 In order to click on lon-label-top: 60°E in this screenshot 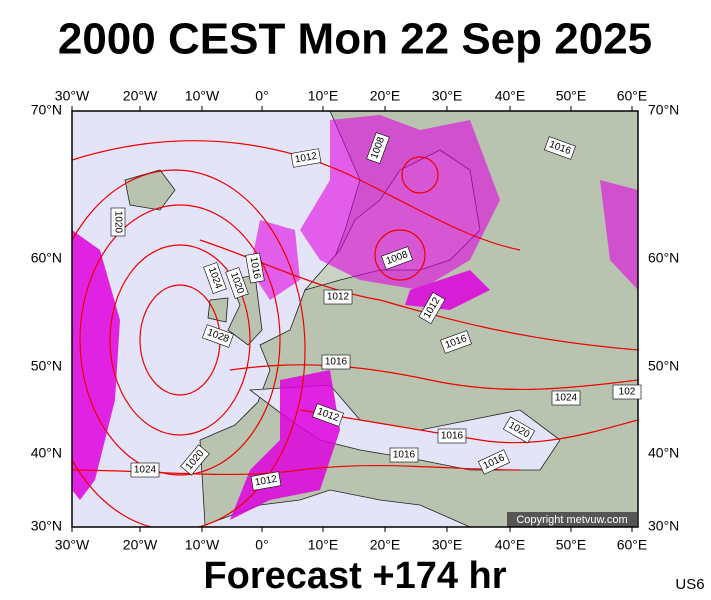, I will do `click(632, 96)`.